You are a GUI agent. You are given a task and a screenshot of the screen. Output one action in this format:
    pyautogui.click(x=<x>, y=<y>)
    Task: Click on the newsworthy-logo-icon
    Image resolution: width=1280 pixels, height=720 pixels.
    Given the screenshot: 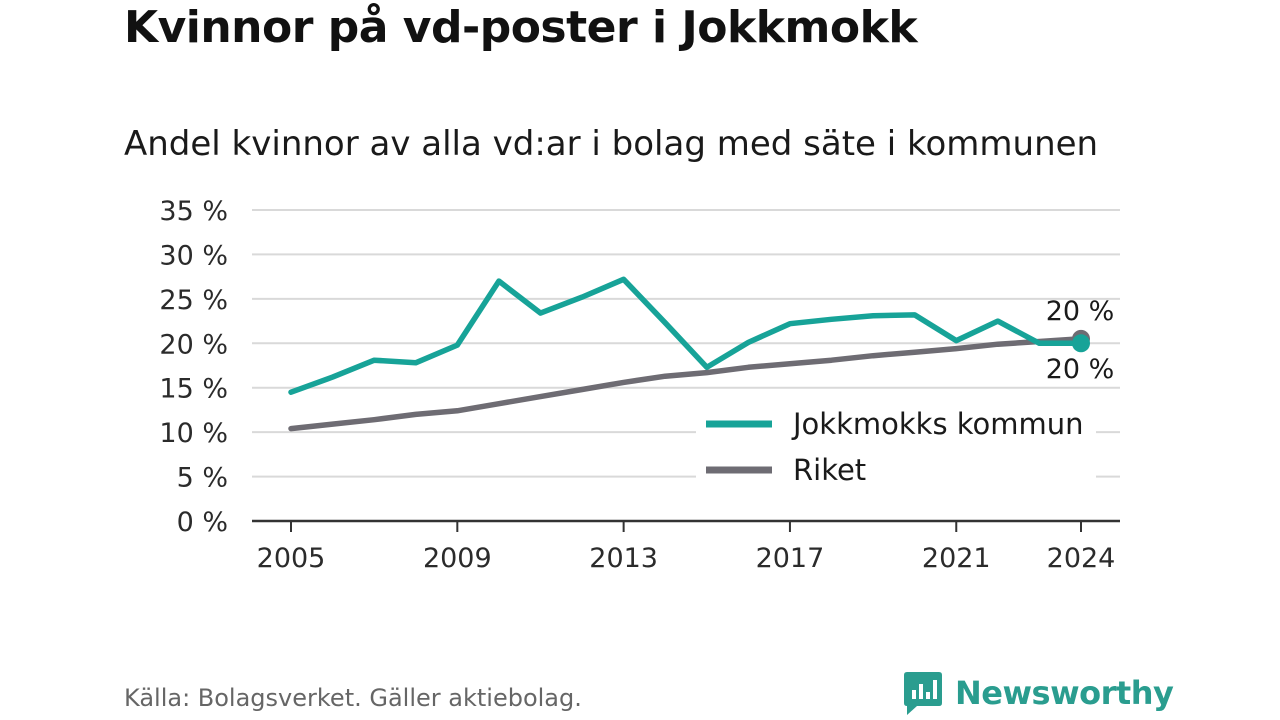 What is the action you would take?
    pyautogui.click(x=923, y=693)
    